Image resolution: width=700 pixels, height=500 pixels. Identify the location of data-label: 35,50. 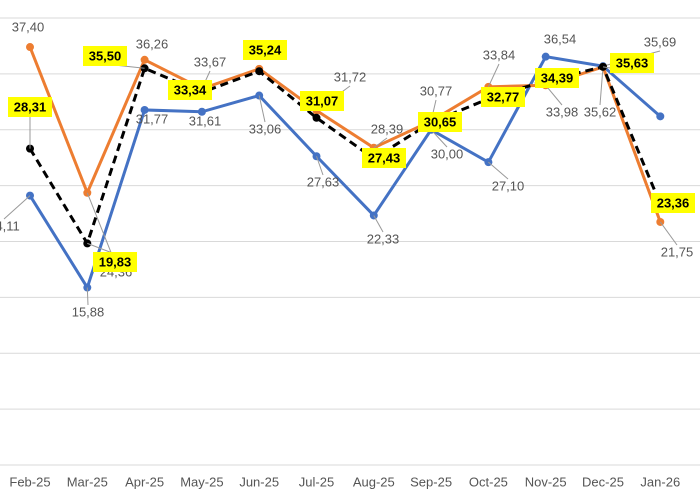
(105, 55).